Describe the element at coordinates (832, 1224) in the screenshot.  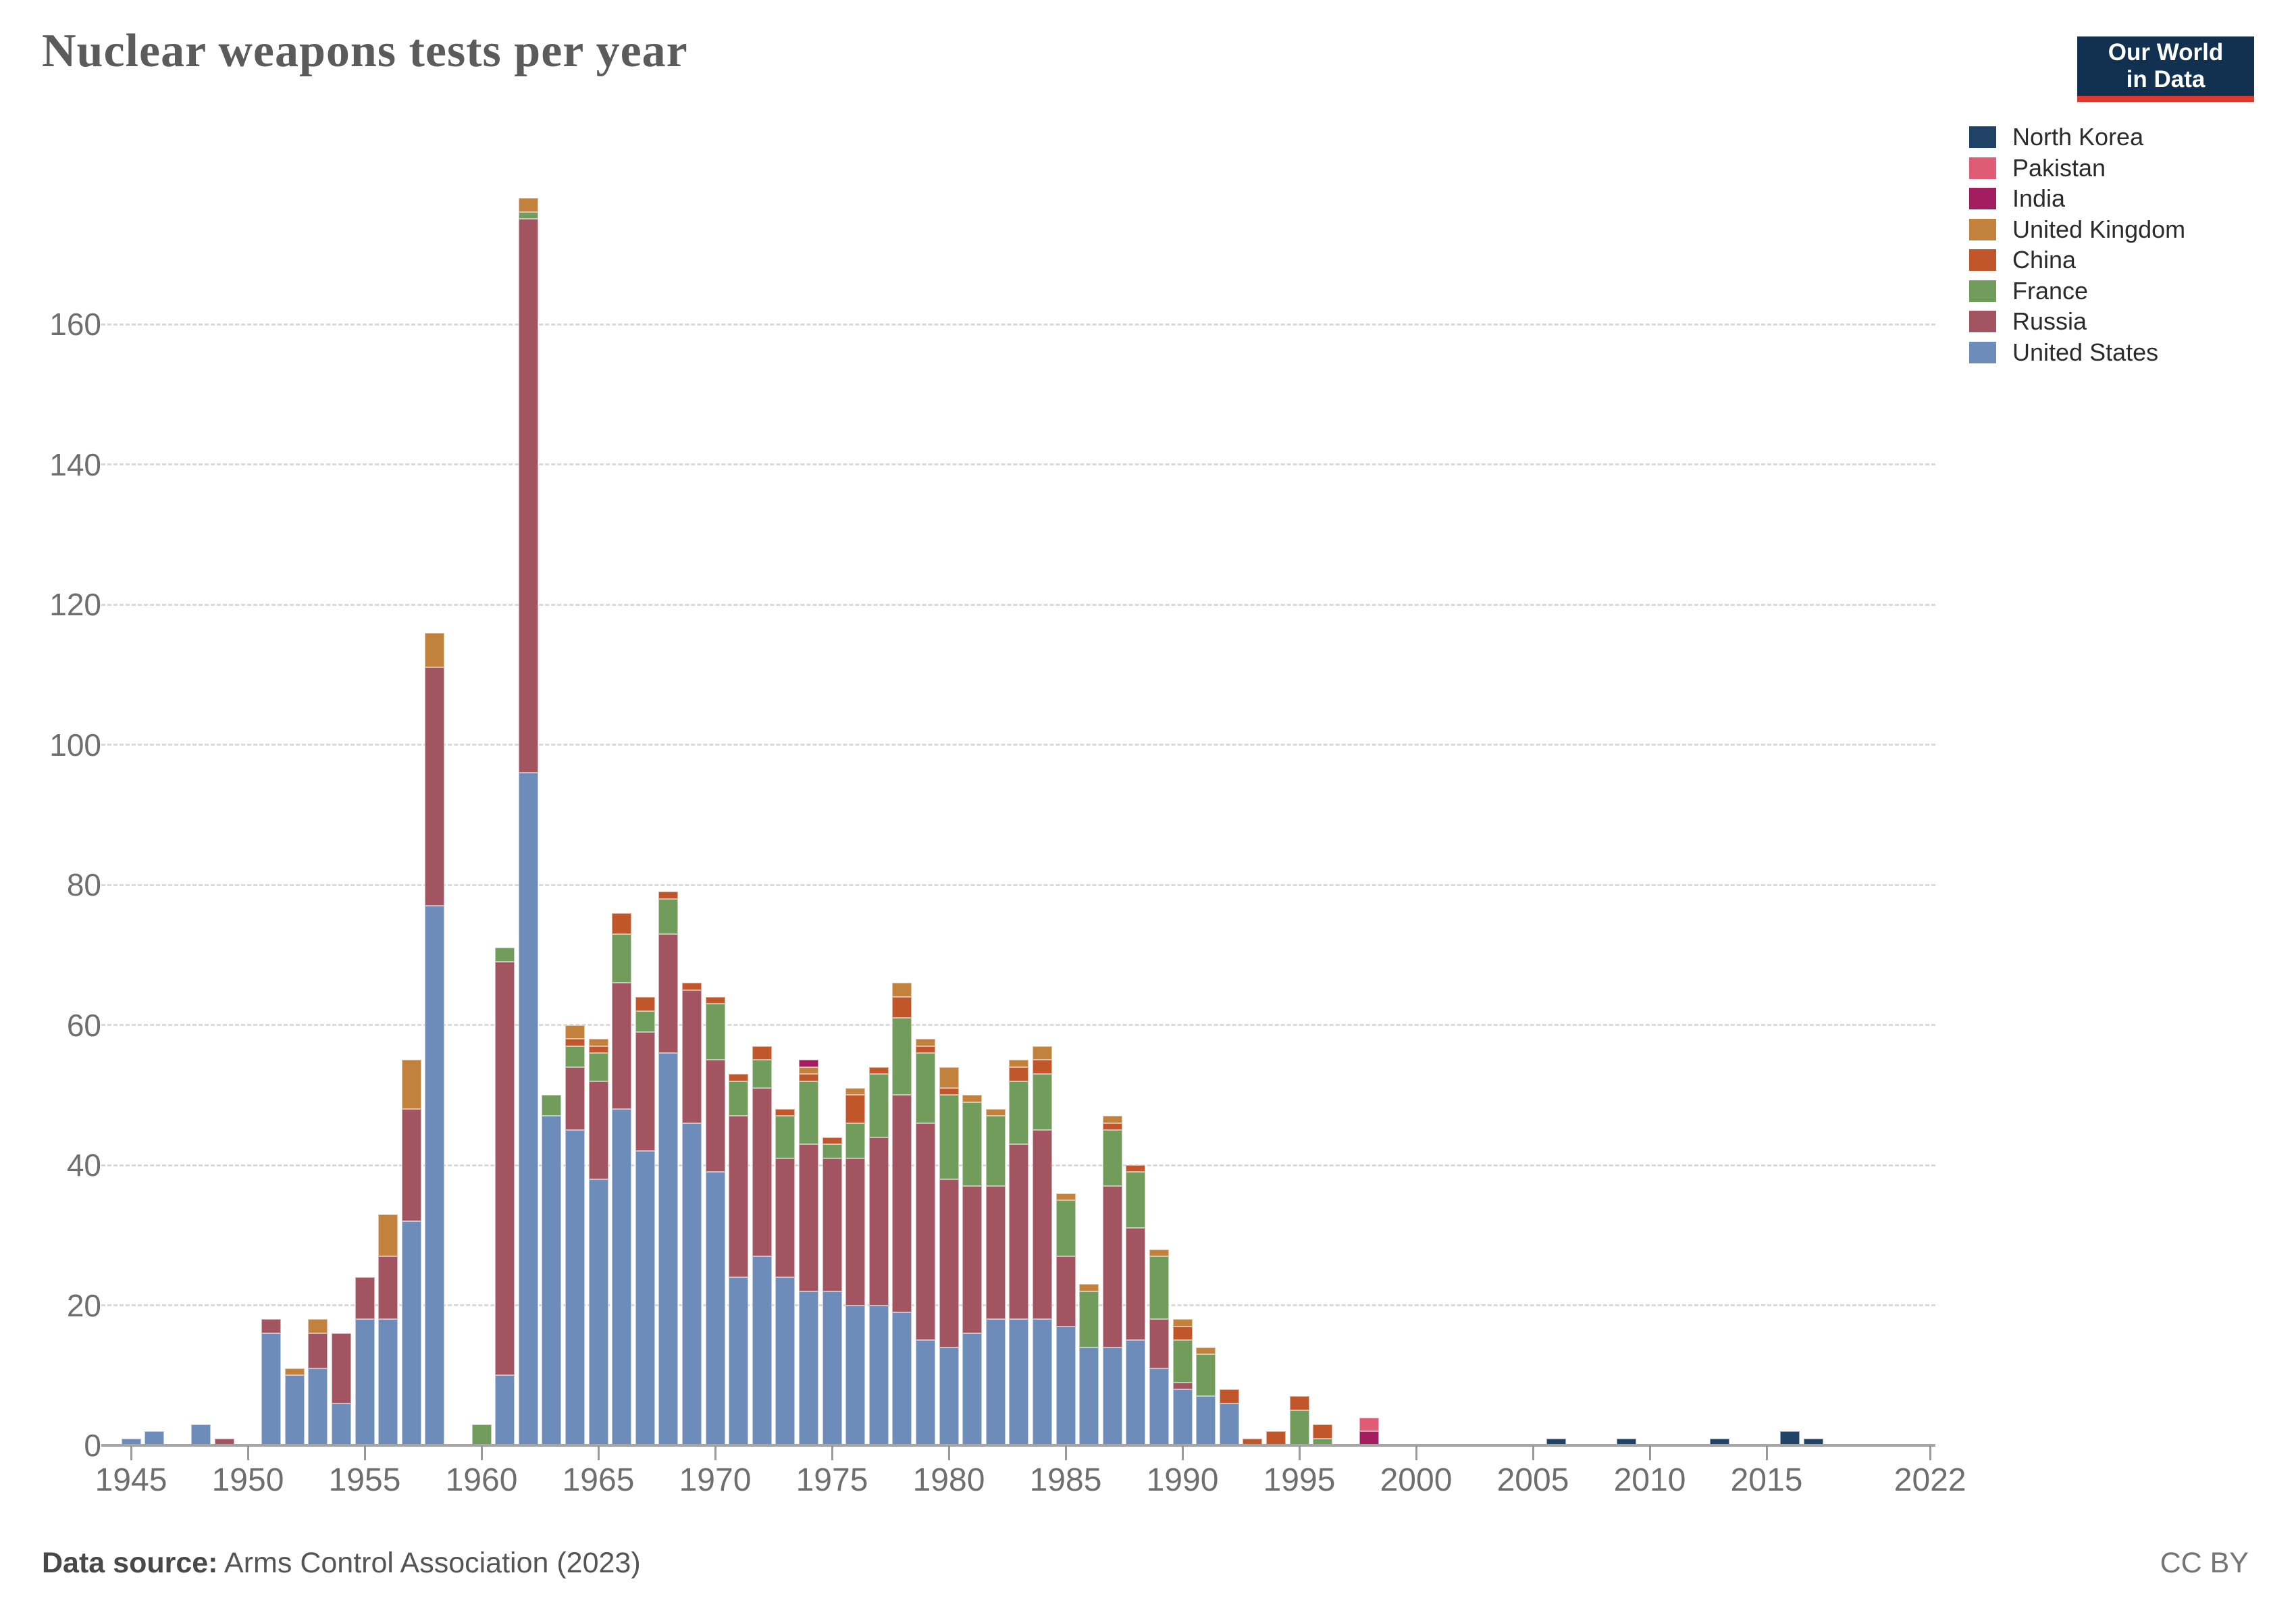
I see `bar-1975-russia` at that location.